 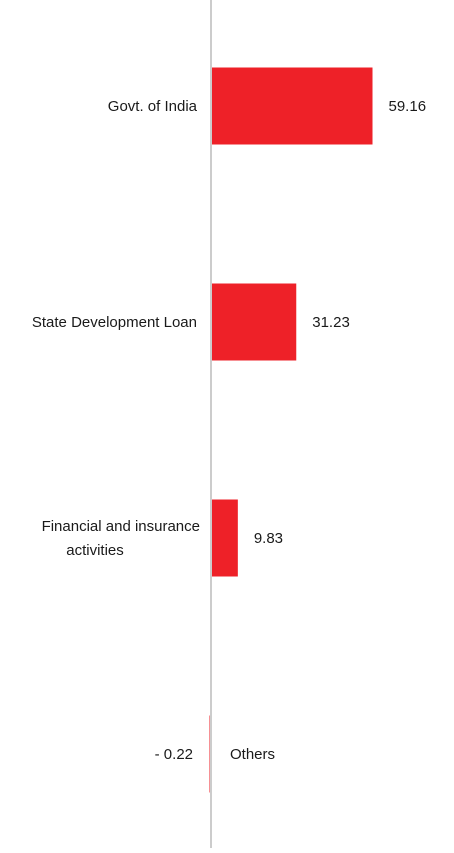 I want to click on category-label-3-line-2: activities, so click(x=95, y=550).